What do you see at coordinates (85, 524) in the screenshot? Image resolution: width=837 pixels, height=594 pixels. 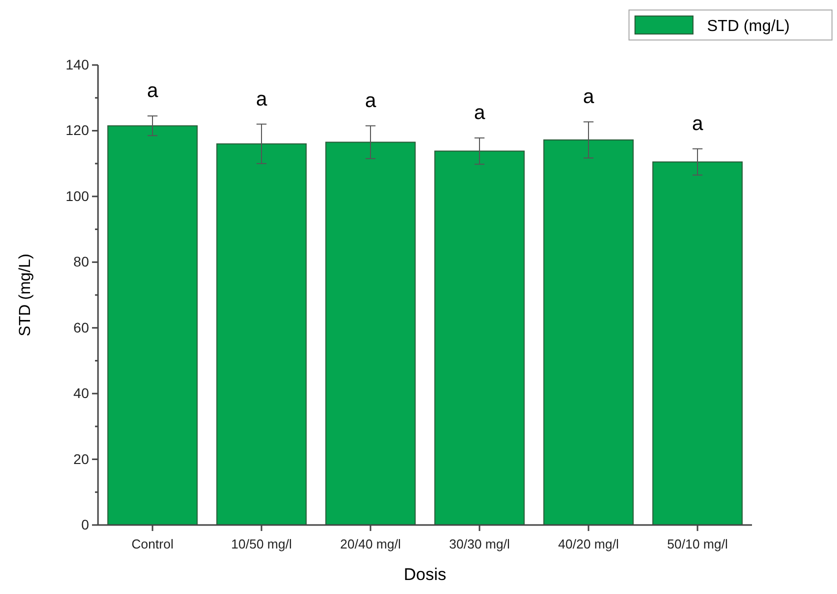 I see `y-tick-label: 0` at bounding box center [85, 524].